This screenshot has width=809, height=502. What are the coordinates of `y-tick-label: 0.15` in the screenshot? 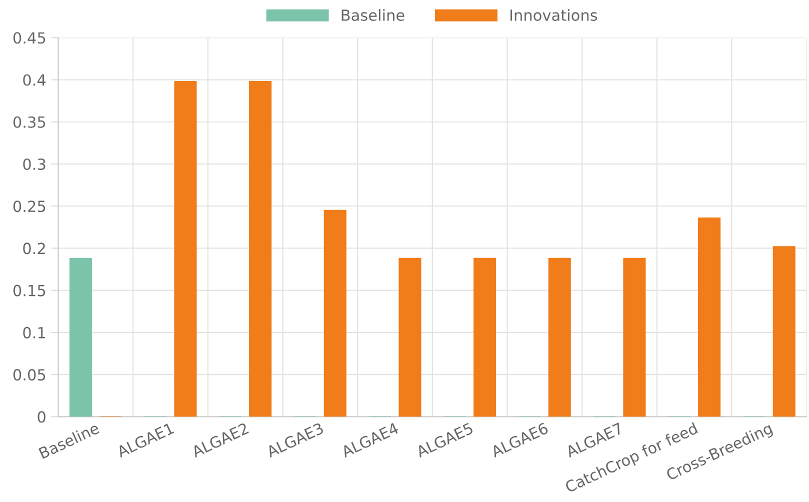 It's located at (29, 290).